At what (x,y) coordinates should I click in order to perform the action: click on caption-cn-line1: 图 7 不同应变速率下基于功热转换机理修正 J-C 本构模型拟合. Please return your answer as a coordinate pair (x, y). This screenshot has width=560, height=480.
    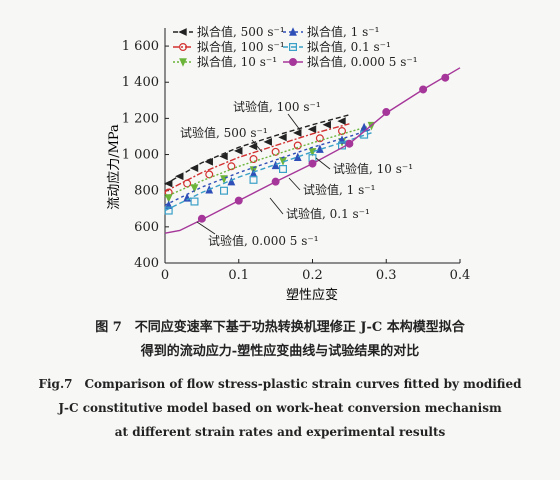
    Looking at the image, I should click on (280, 327).